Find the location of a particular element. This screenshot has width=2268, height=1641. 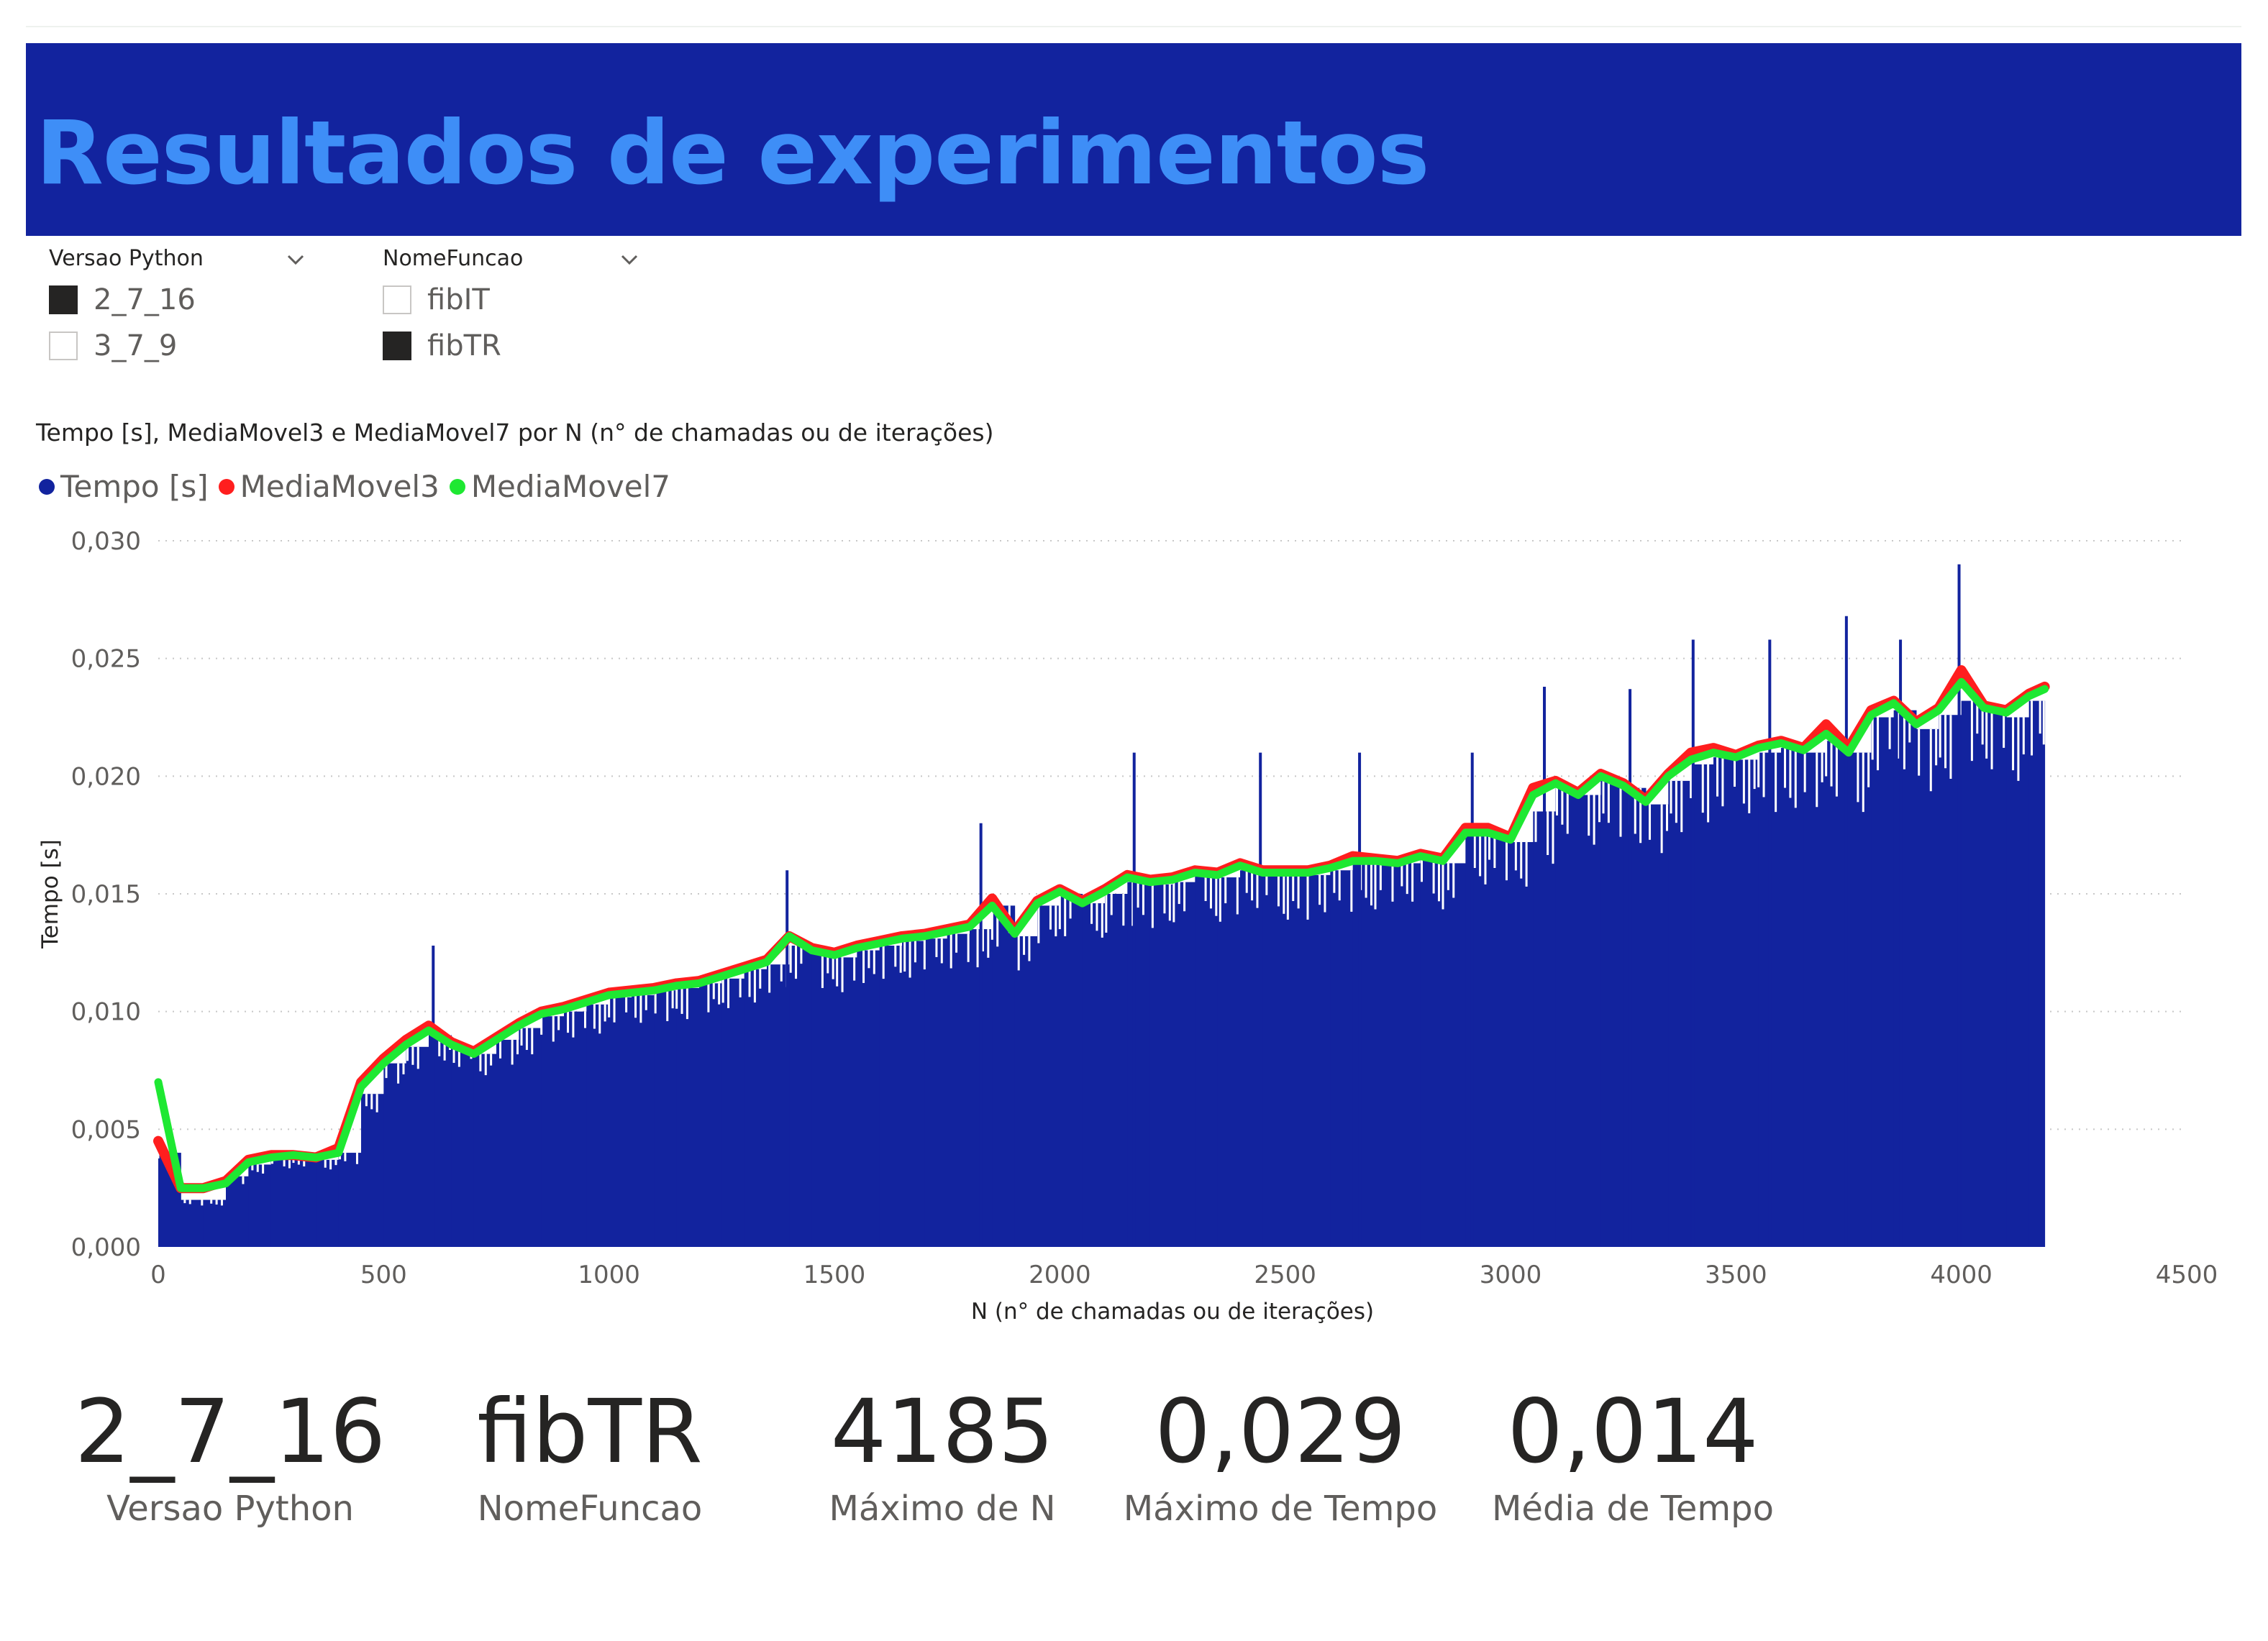

x-axis-label: N (n° de chamadas ou de iterações) is located at coordinates (1173, 1312).